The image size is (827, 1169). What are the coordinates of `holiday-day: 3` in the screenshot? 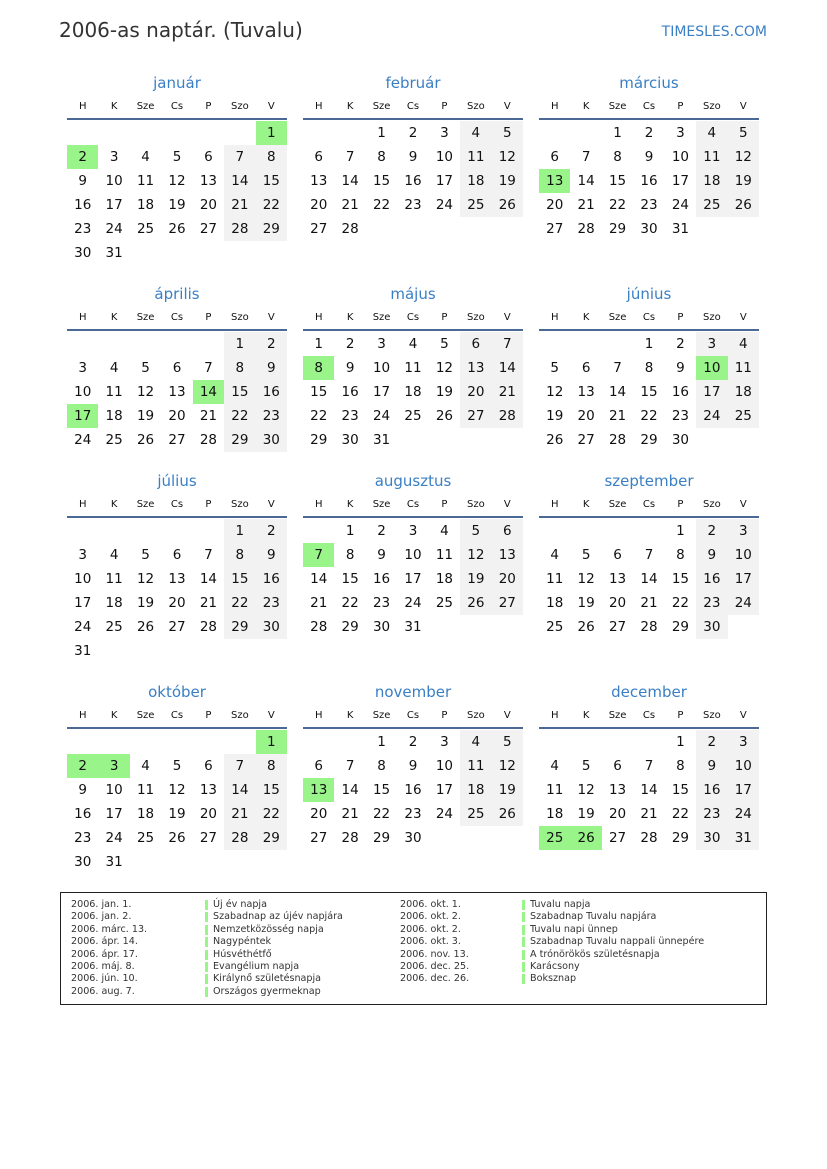 It's located at (114, 766).